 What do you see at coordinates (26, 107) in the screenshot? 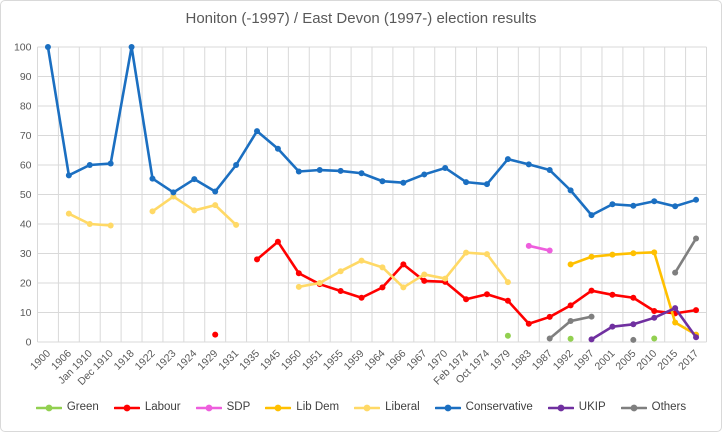
I see `y-axis-label: 80` at bounding box center [26, 107].